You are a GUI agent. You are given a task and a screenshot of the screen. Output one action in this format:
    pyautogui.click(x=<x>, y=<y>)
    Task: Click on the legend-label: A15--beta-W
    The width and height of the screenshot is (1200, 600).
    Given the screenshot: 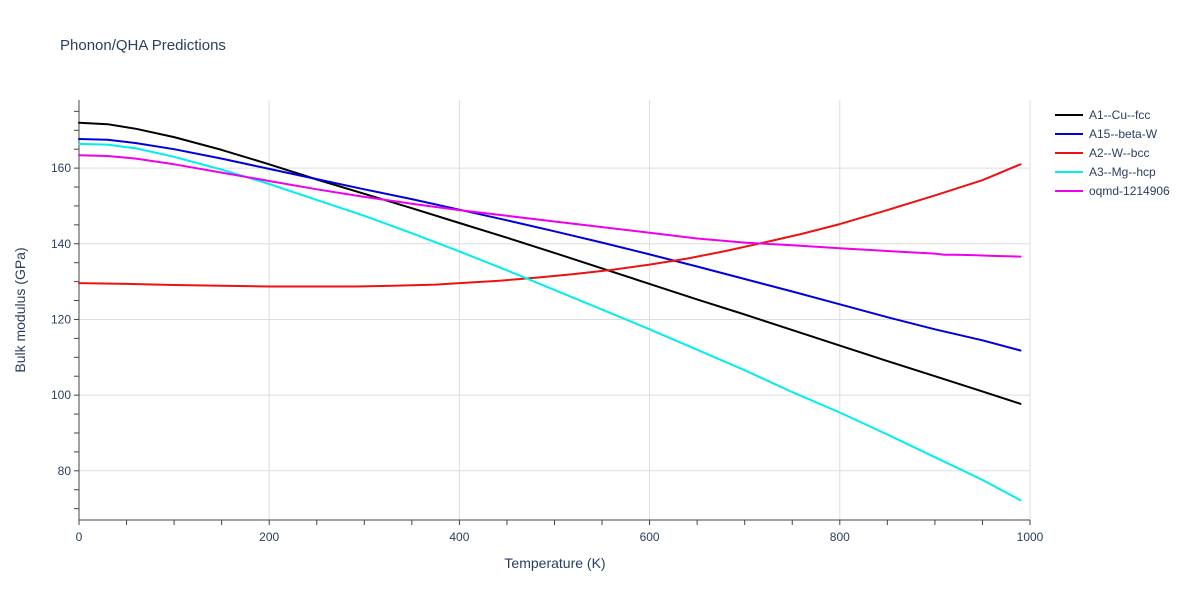 What is the action you would take?
    pyautogui.click(x=1123, y=134)
    